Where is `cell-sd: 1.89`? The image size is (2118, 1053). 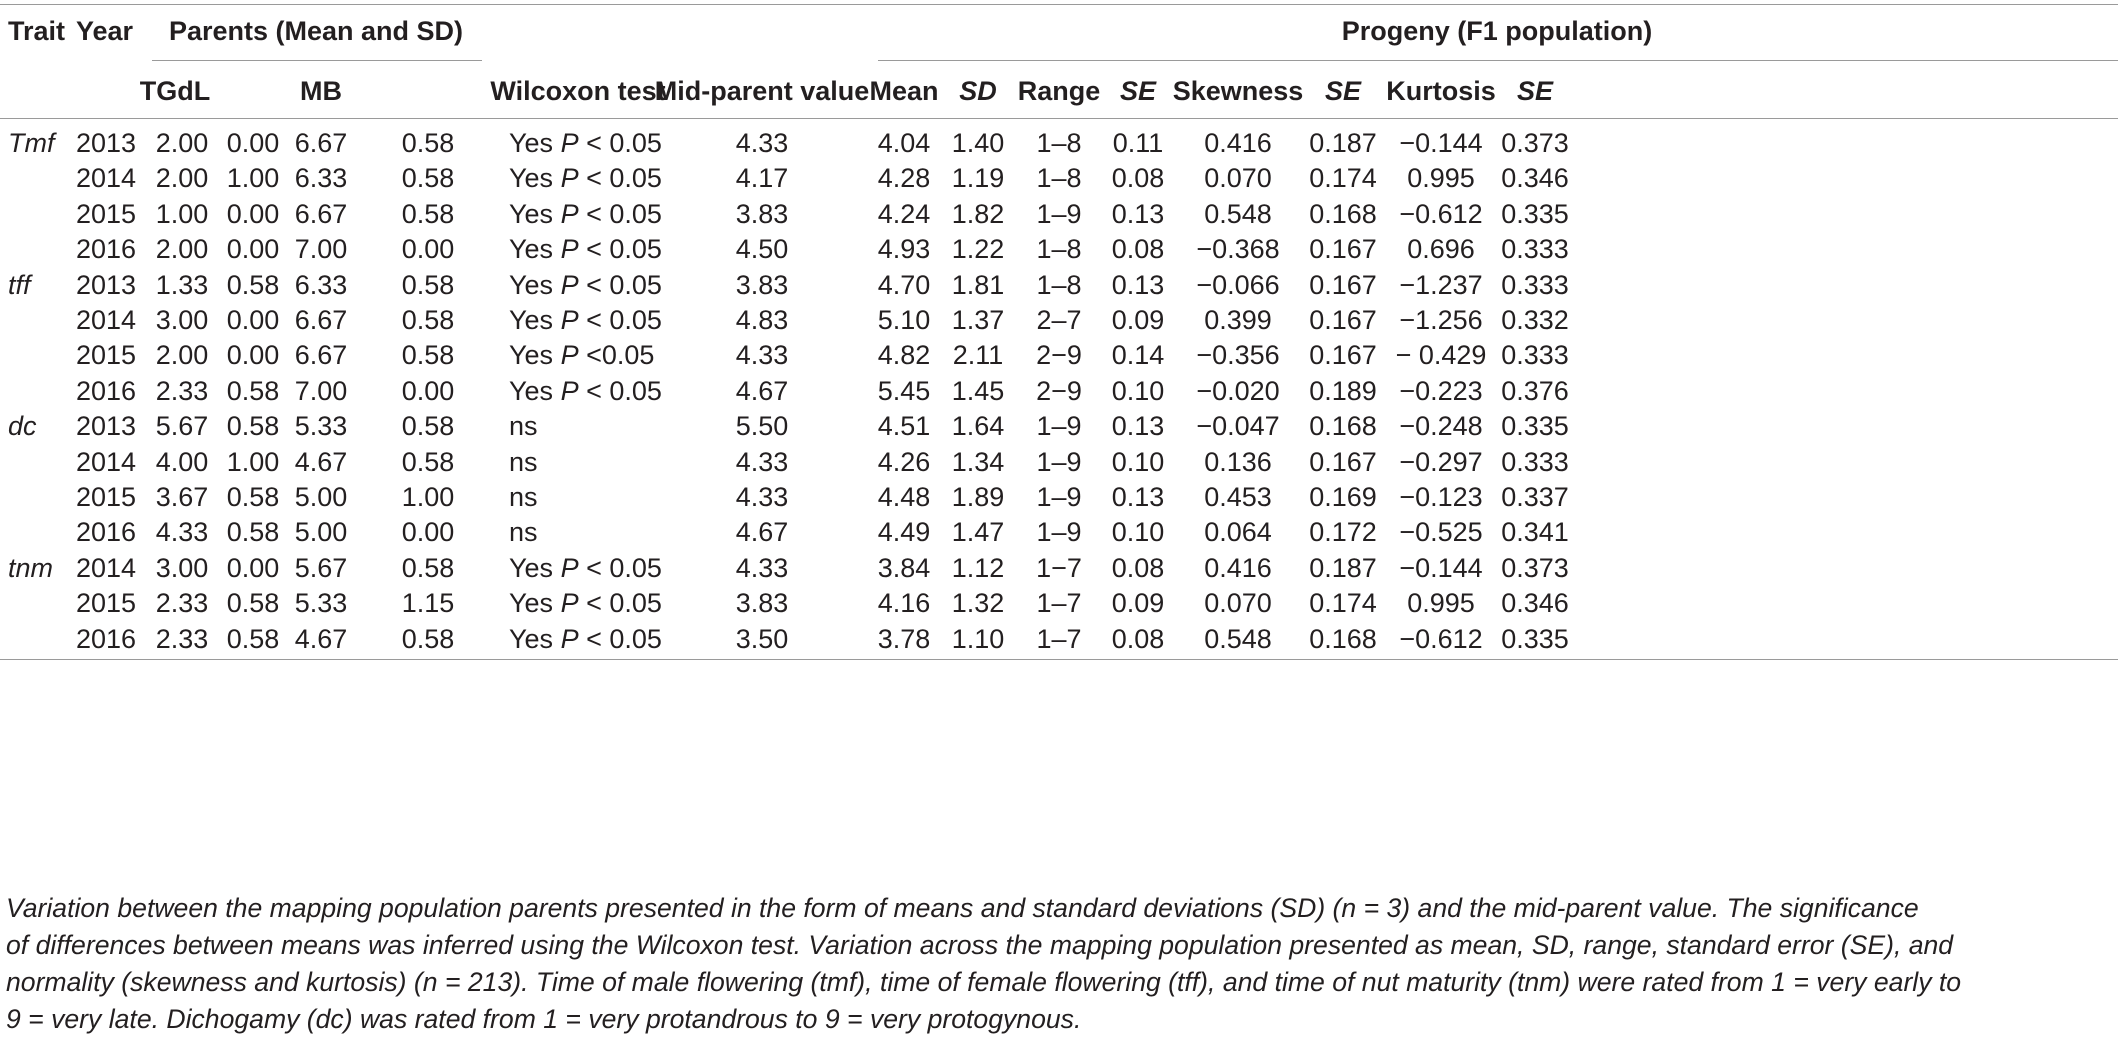 cell-sd: 1.89 is located at coordinates (978, 497).